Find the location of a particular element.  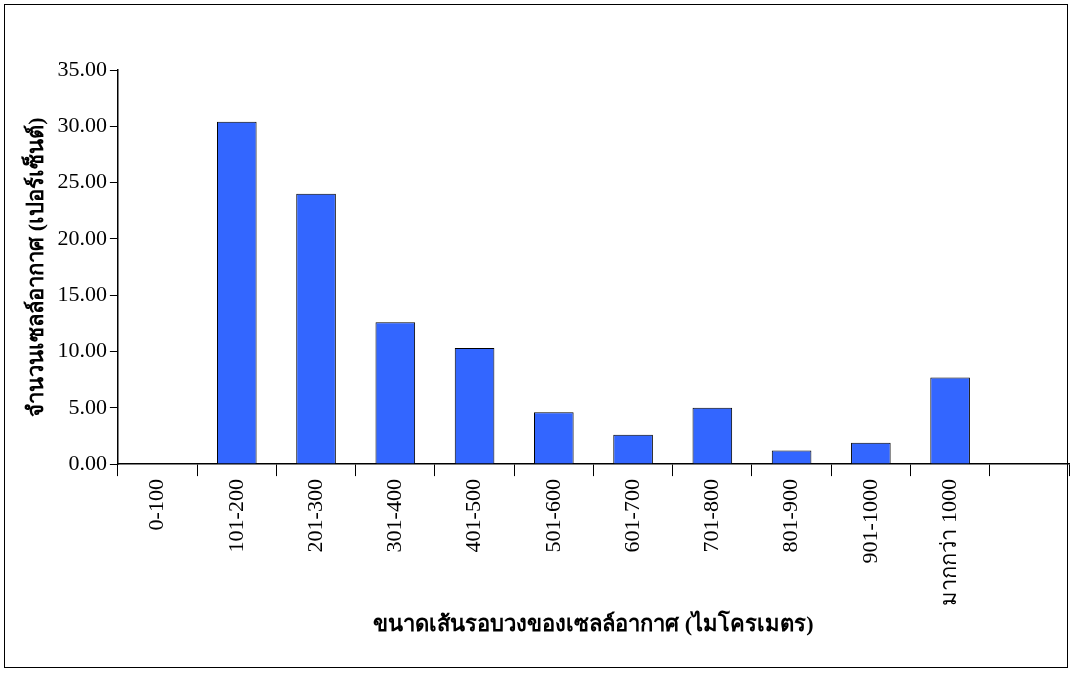

y-axis-title: จำนวนเซลล์อากาศ (เปอร์เซ็นต์) is located at coordinates (34, 267).